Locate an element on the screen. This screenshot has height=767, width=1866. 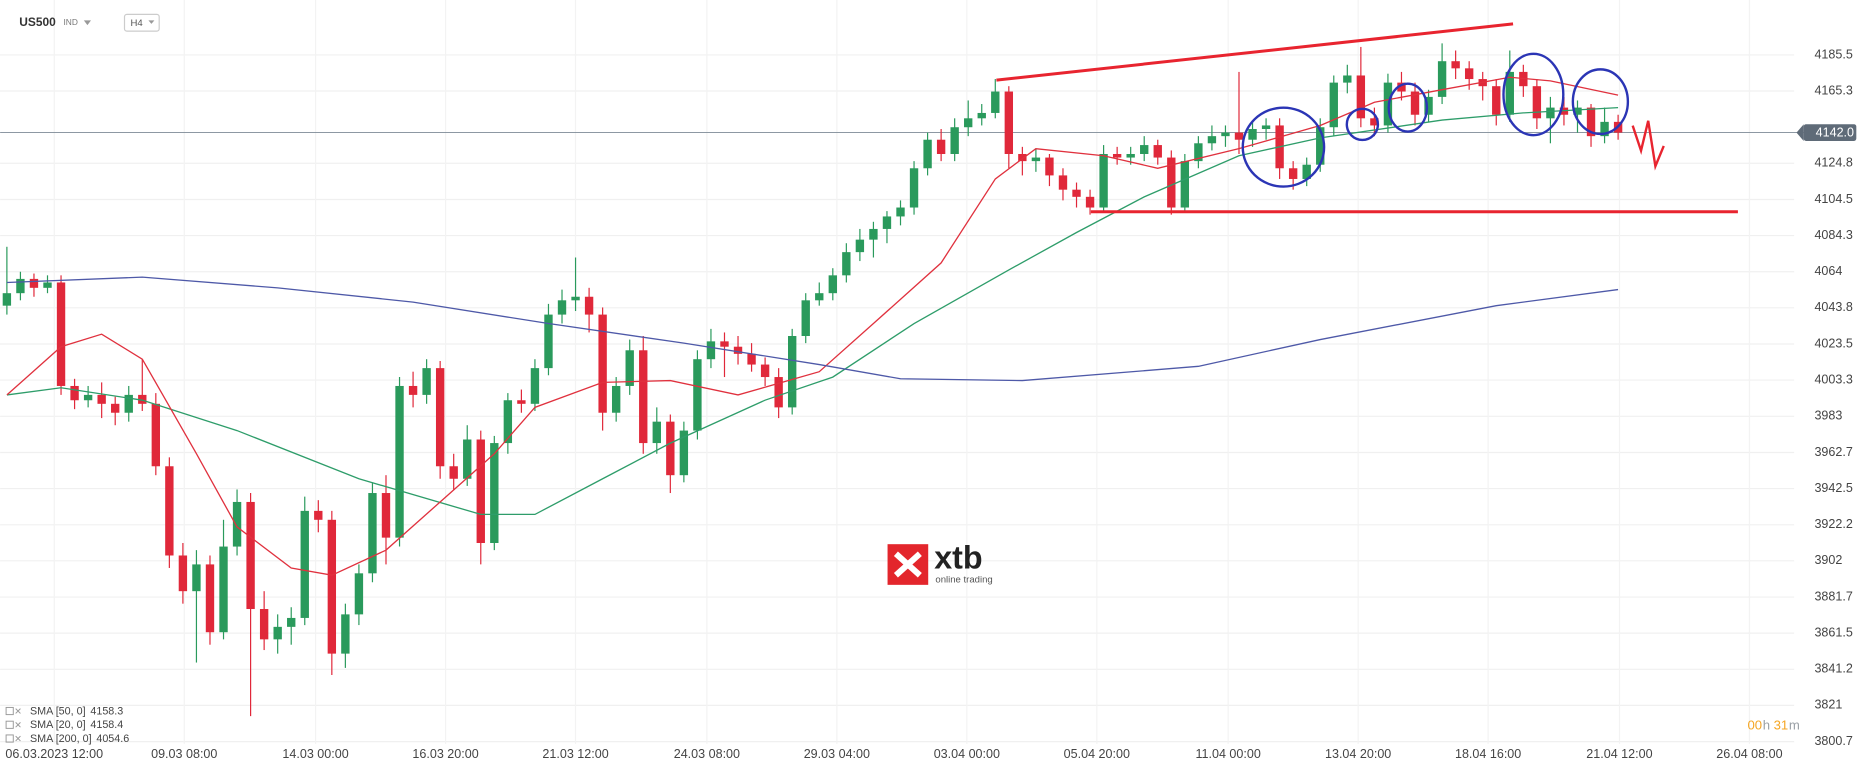
legend-name: SMA [20, 0] is located at coordinates (58, 725).